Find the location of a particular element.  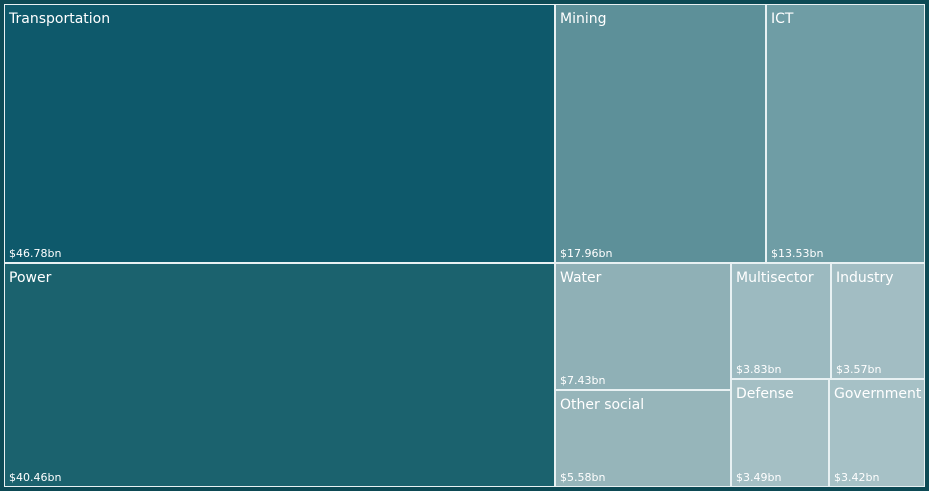

tile-value-label: $13.53bn is located at coordinates (797, 253).